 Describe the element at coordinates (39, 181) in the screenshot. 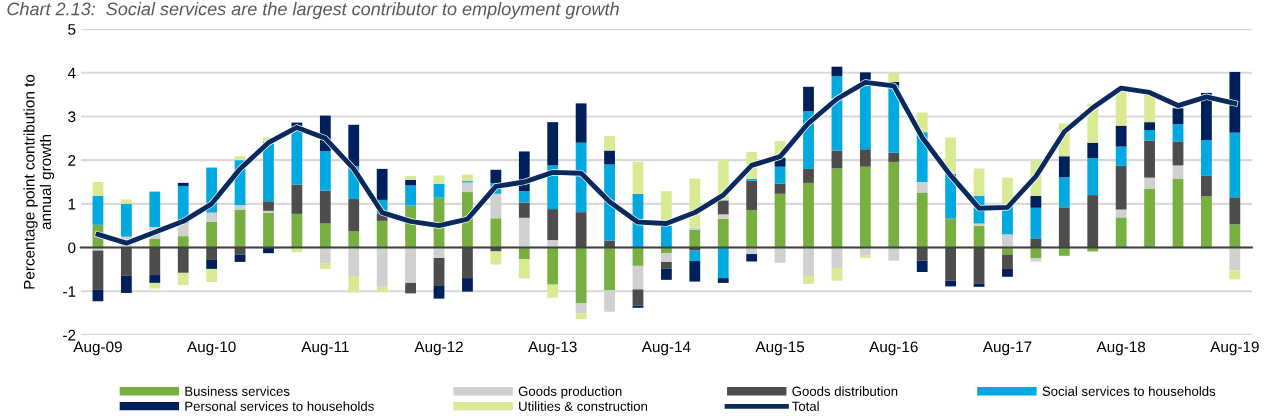

I see `y-axis-title: Percentage point contribution to annual growth` at that location.